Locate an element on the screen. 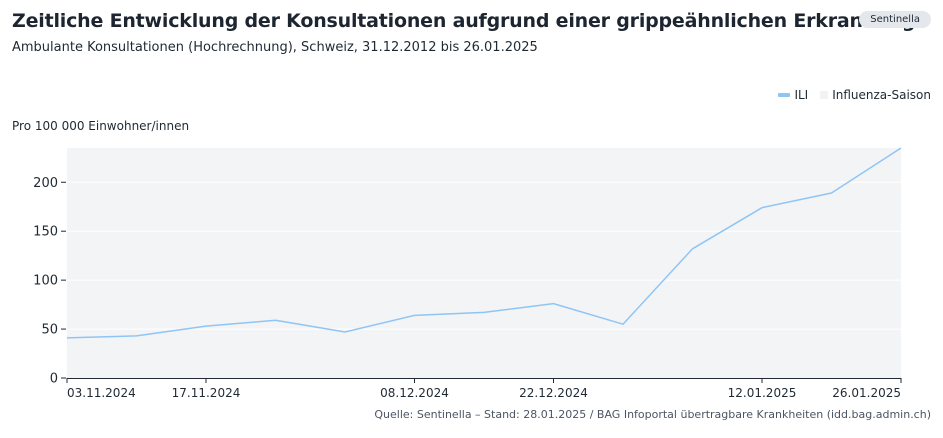 The image size is (943, 438). legend-line-swatch is located at coordinates (784, 95).